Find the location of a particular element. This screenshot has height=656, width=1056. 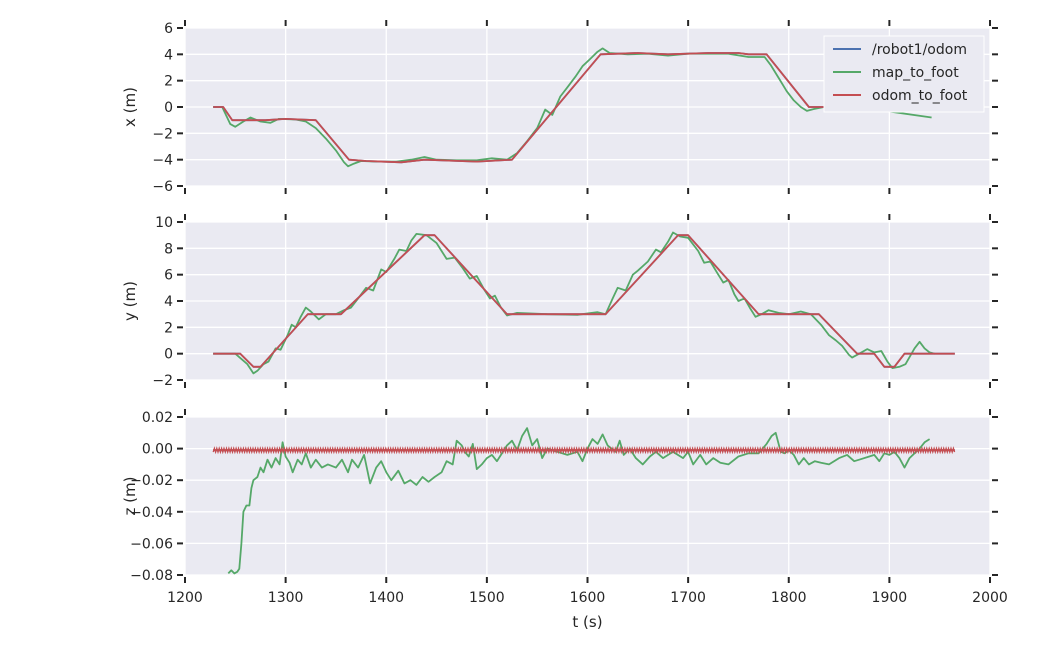

y-tick-label: −4 is located at coordinates (162, 161).